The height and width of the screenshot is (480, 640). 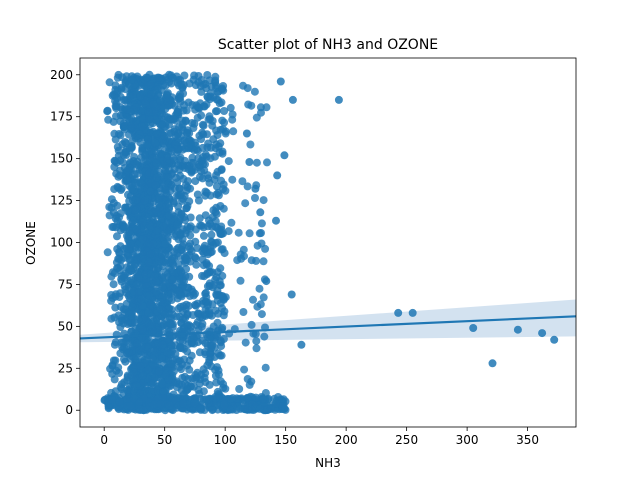 What do you see at coordinates (285, 440) in the screenshot?
I see `x-tick-label: 150` at bounding box center [285, 440].